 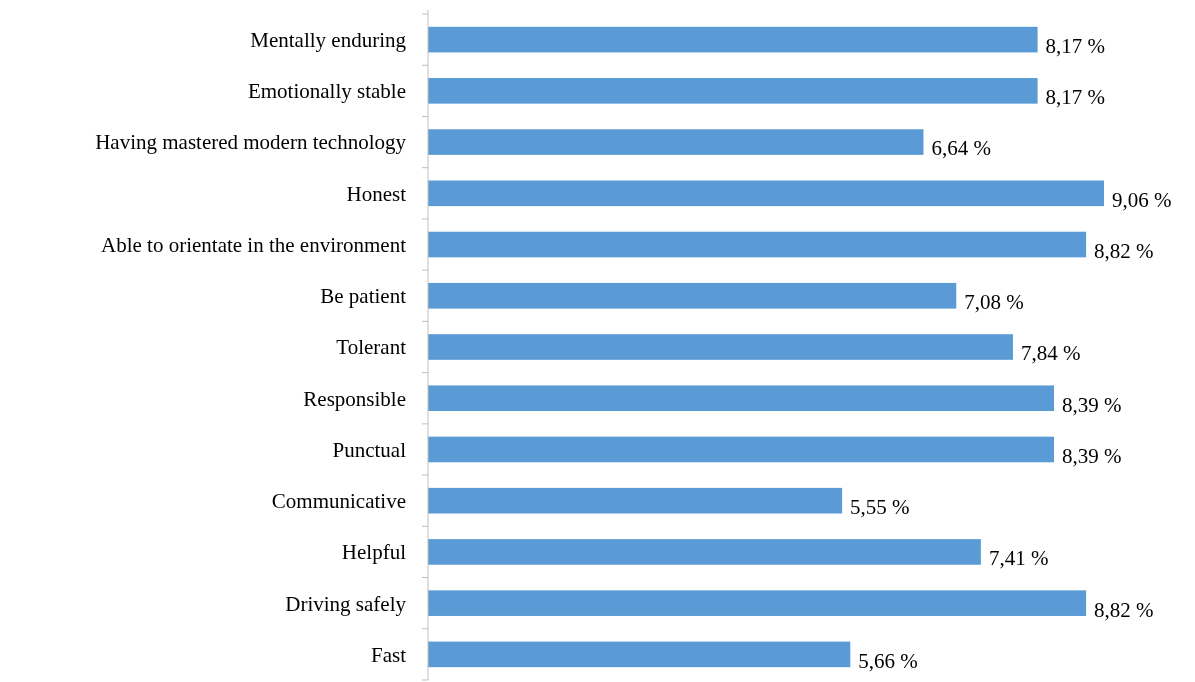 What do you see at coordinates (1018, 558) in the screenshot?
I see `data-label: 7,41 %` at bounding box center [1018, 558].